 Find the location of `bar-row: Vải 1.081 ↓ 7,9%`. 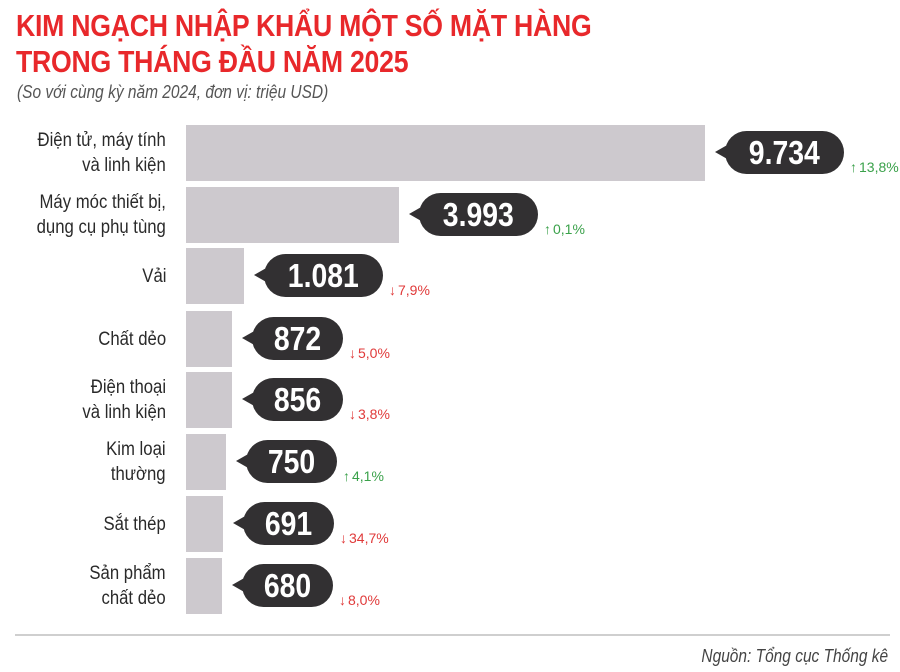

bar-row: Vải 1.081 ↓ 7,9% is located at coordinates (450, 276).